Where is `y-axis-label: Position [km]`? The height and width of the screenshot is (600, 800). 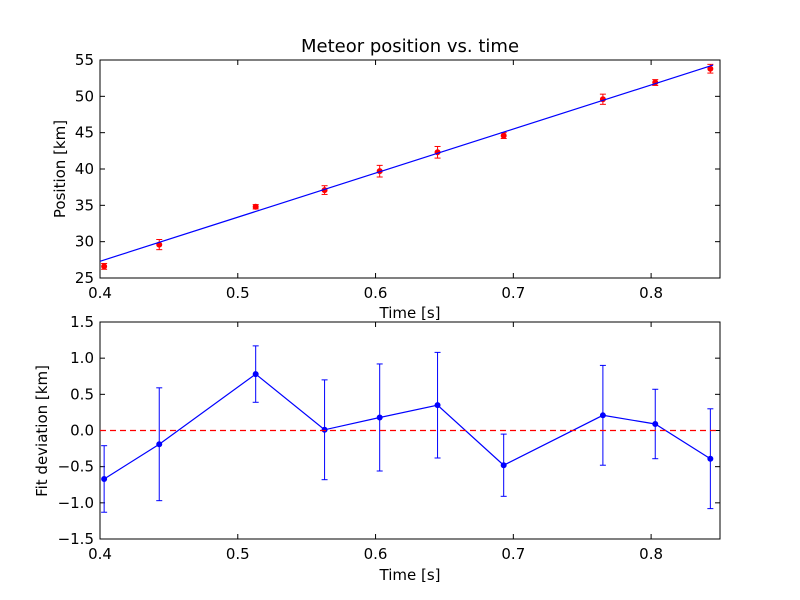 y-axis-label: Position [km] is located at coordinates (60, 169).